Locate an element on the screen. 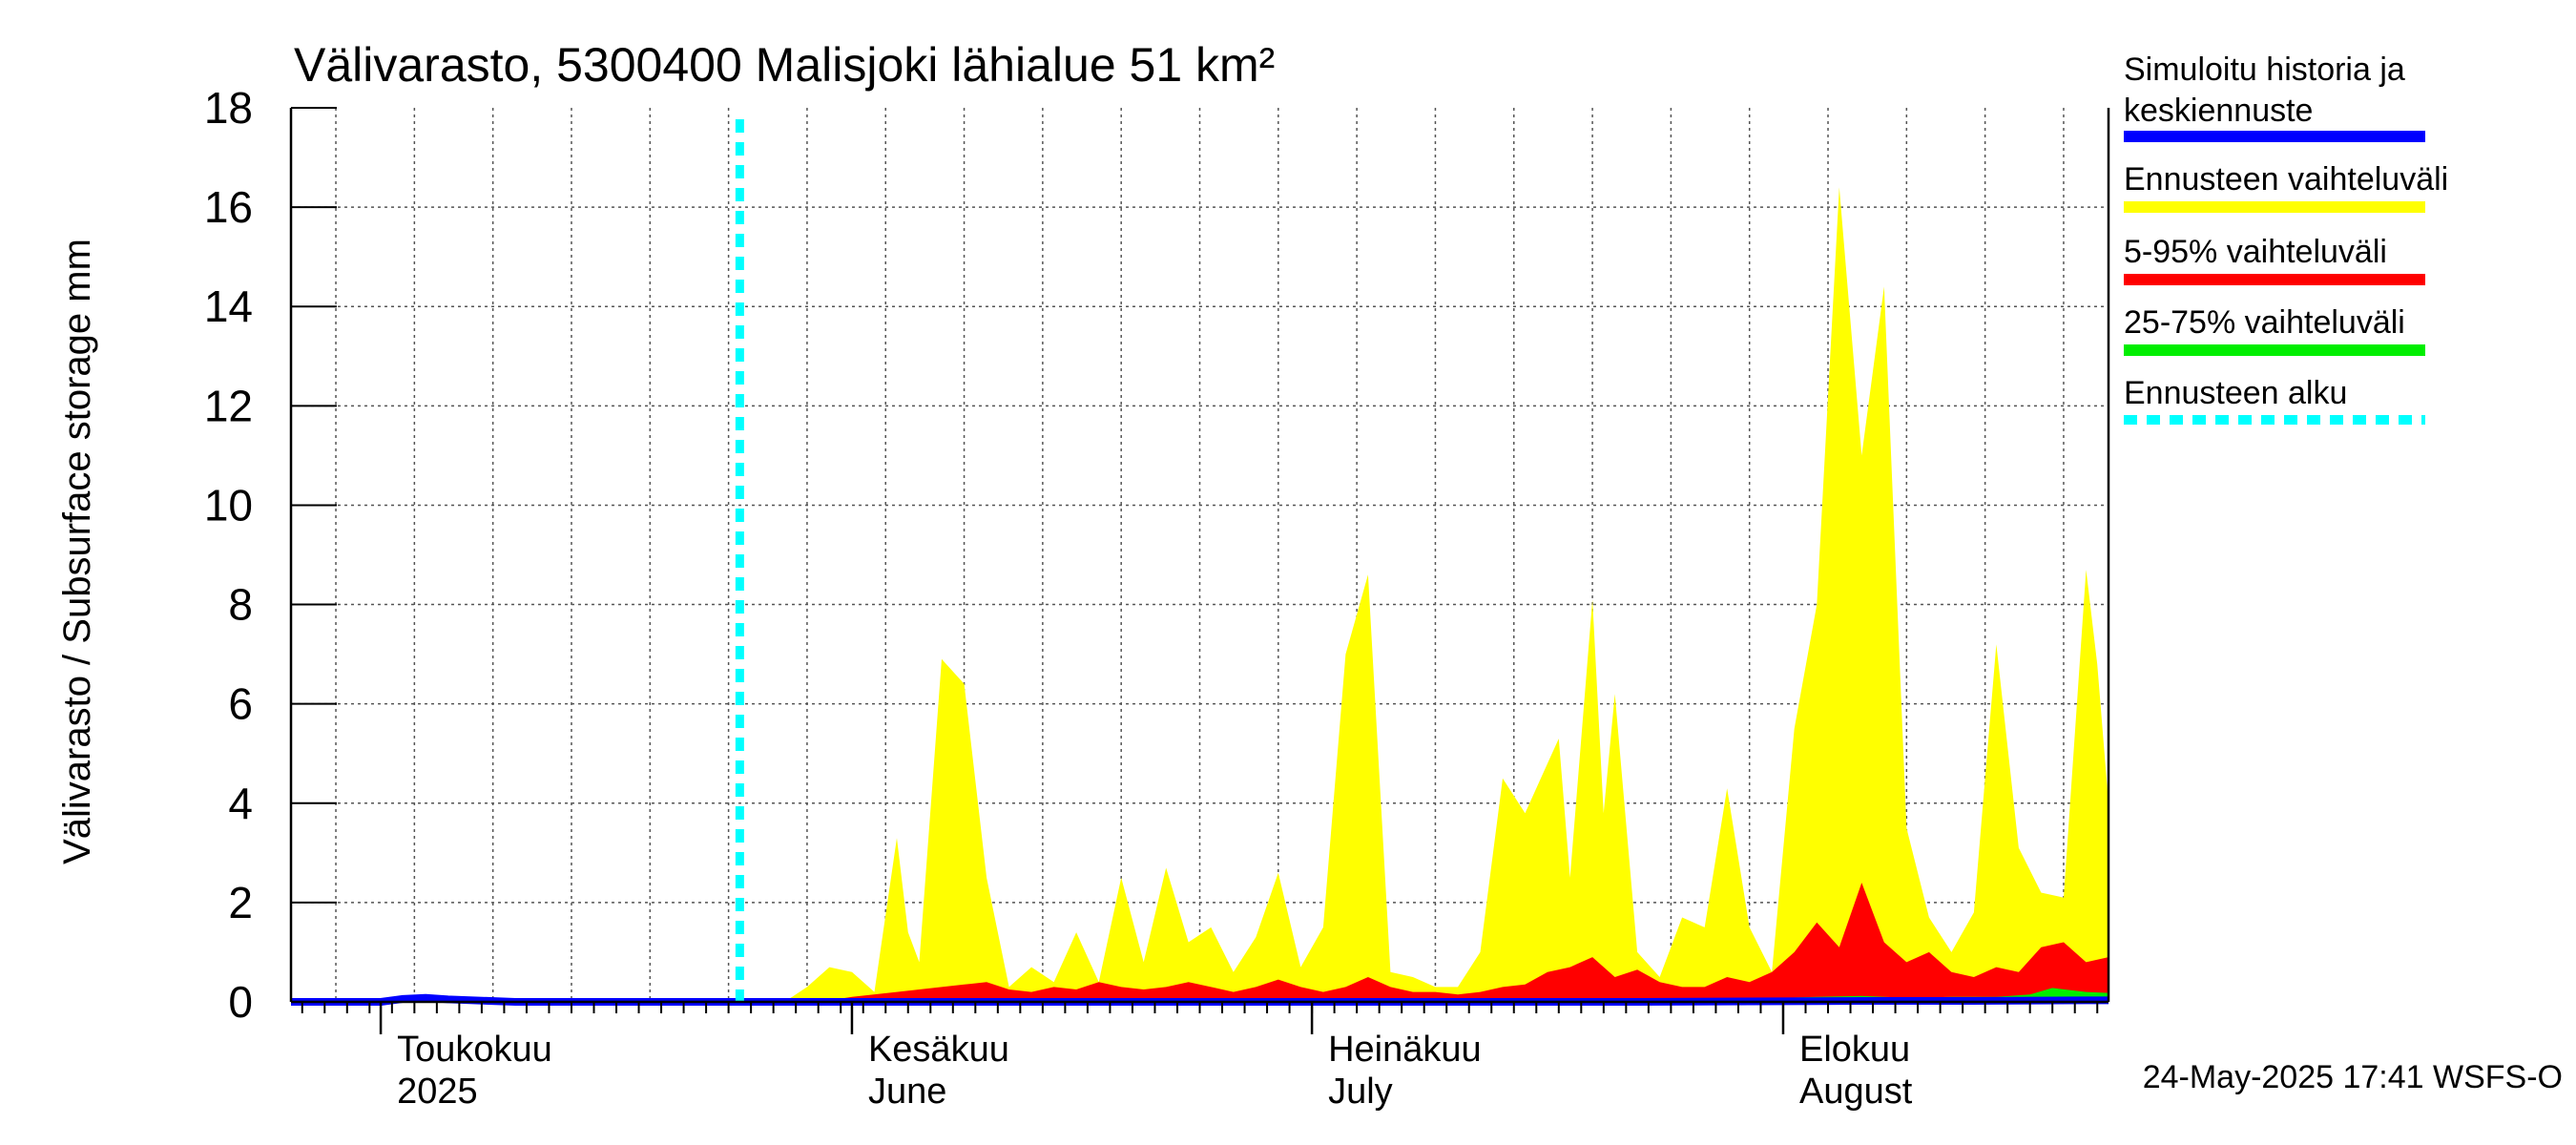 The image size is (2576, 1145). y-tick-label: 6 is located at coordinates (240, 704).